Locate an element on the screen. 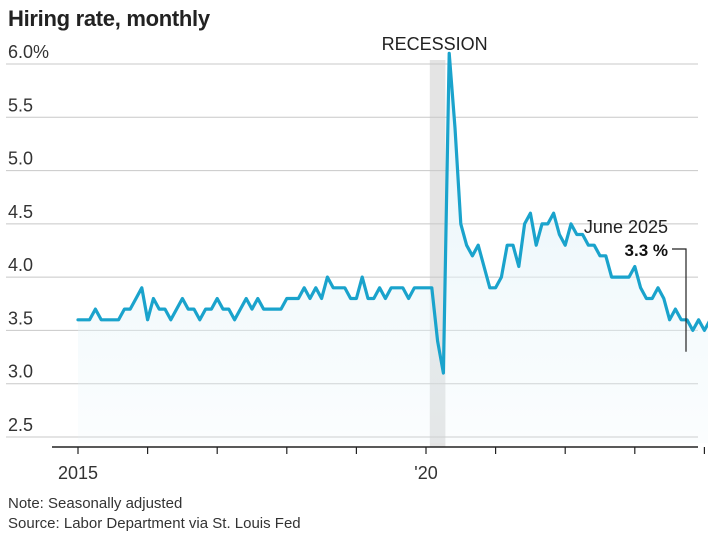 This screenshot has width=708, height=544. x-tick-label: 2015 is located at coordinates (78, 473).